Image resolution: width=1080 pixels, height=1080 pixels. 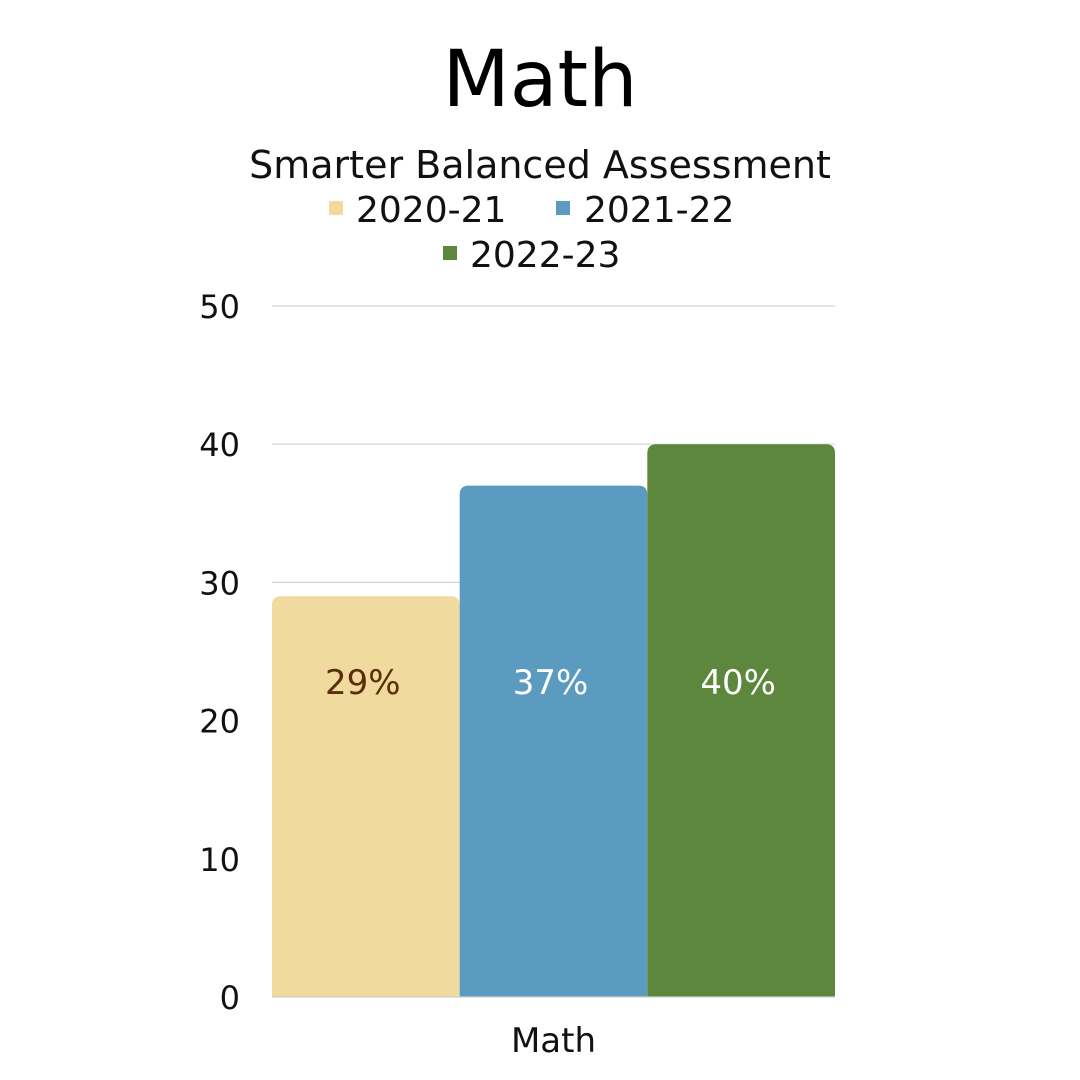 I want to click on bar-data-label: 29%, so click(x=363, y=683).